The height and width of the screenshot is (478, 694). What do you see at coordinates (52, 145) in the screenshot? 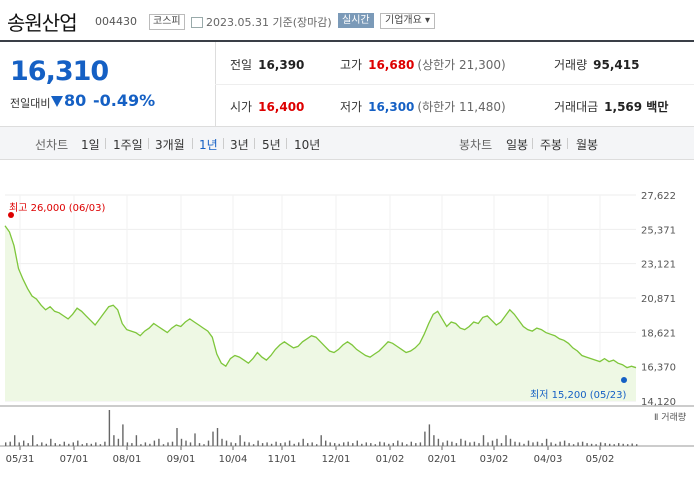
I see `line-chart-label: 선차트` at bounding box center [52, 145].